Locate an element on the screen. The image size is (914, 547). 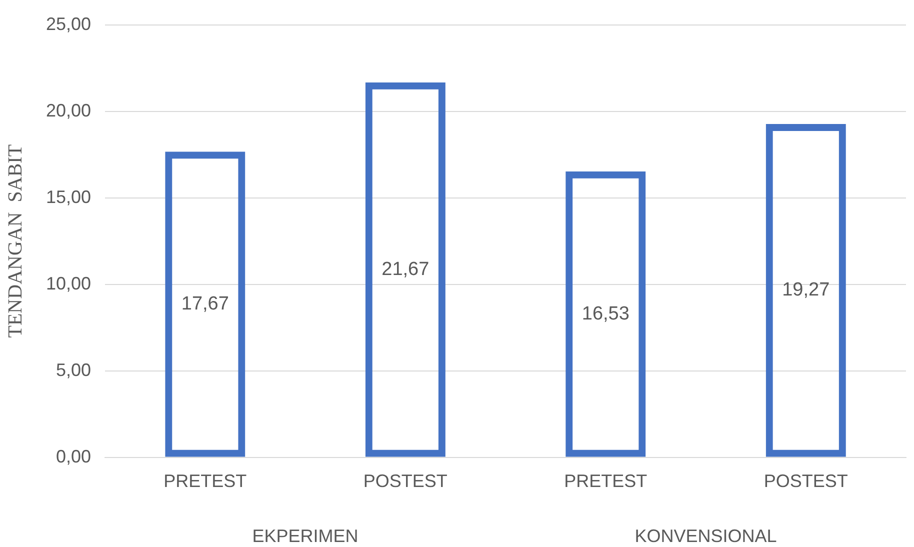
y-tick-label: 10,00 is located at coordinates (69, 283).